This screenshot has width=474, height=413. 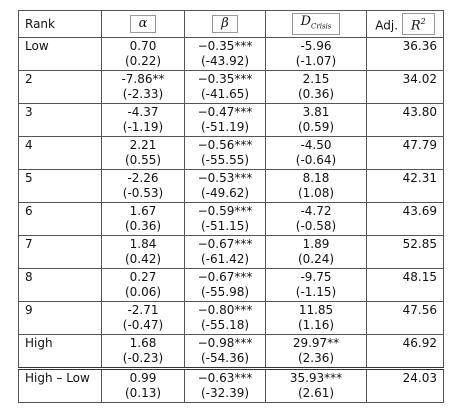 What do you see at coordinates (316, 112) in the screenshot?
I see `estimate: 3.81` at bounding box center [316, 112].